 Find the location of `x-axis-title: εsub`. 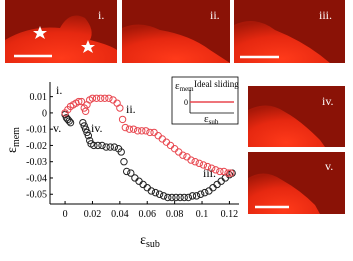

x-axis-title: εsub is located at coordinates (150, 241).